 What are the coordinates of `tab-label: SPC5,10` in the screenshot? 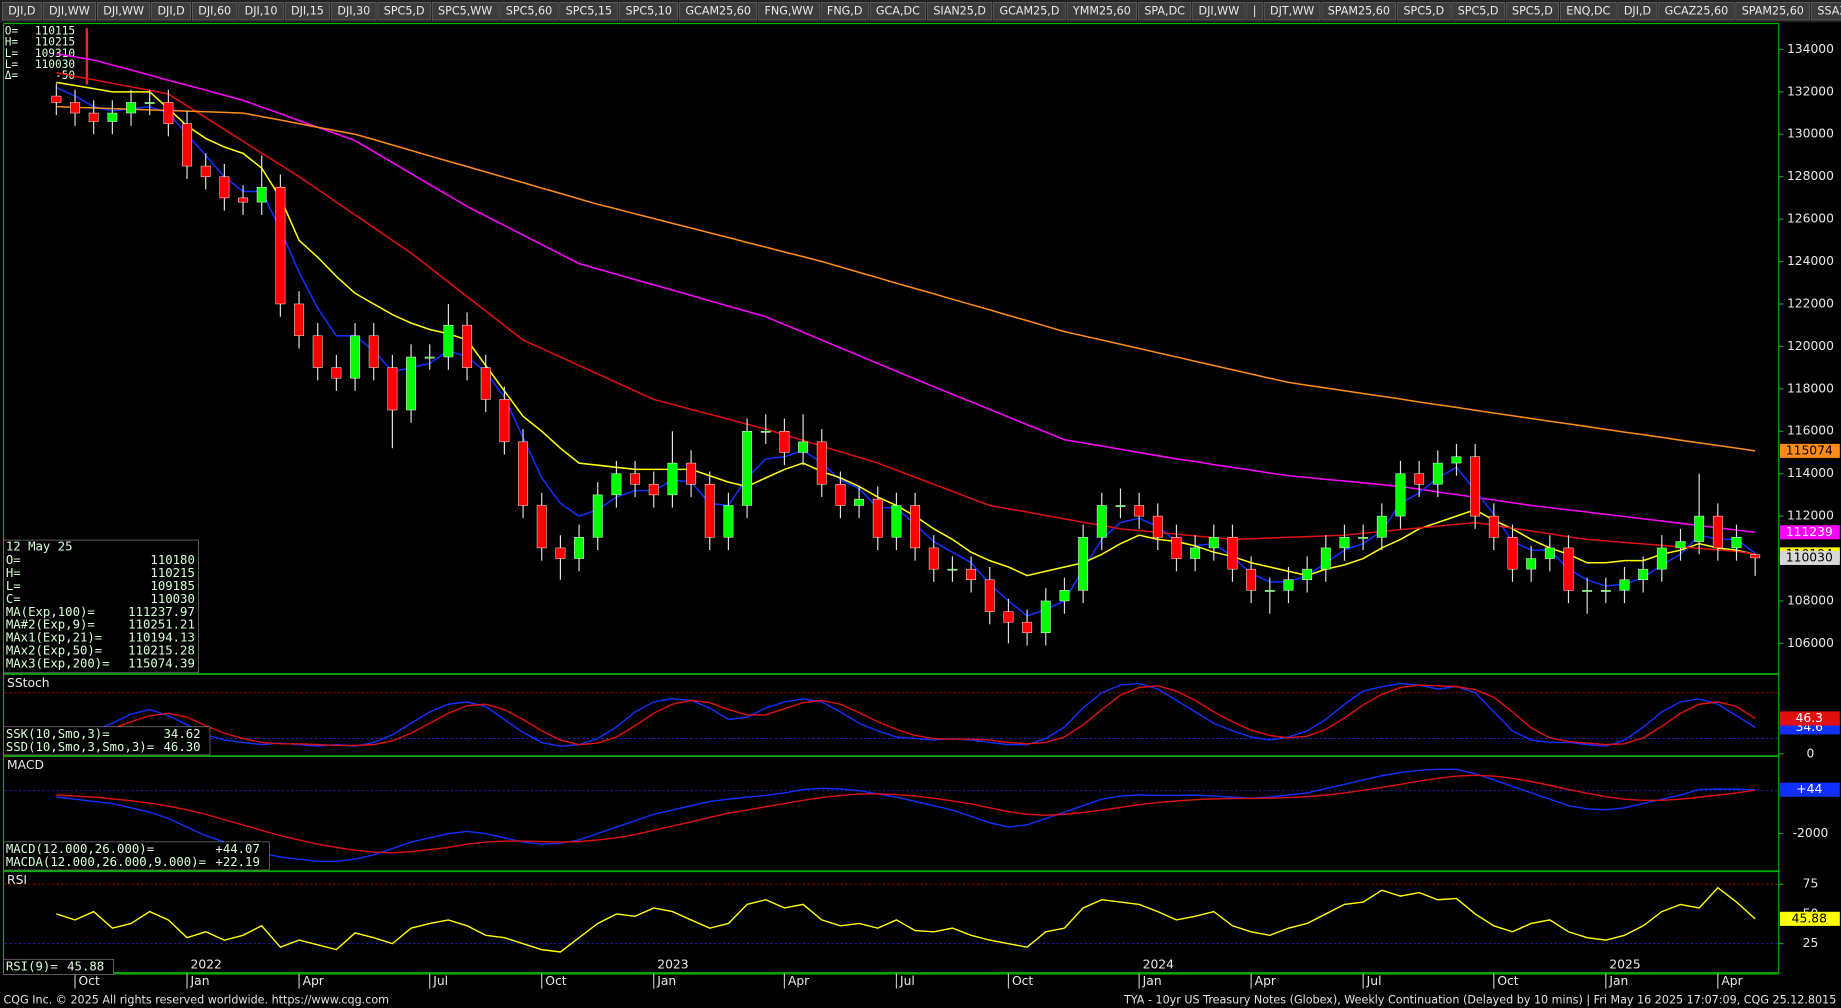 It's located at (649, 11).